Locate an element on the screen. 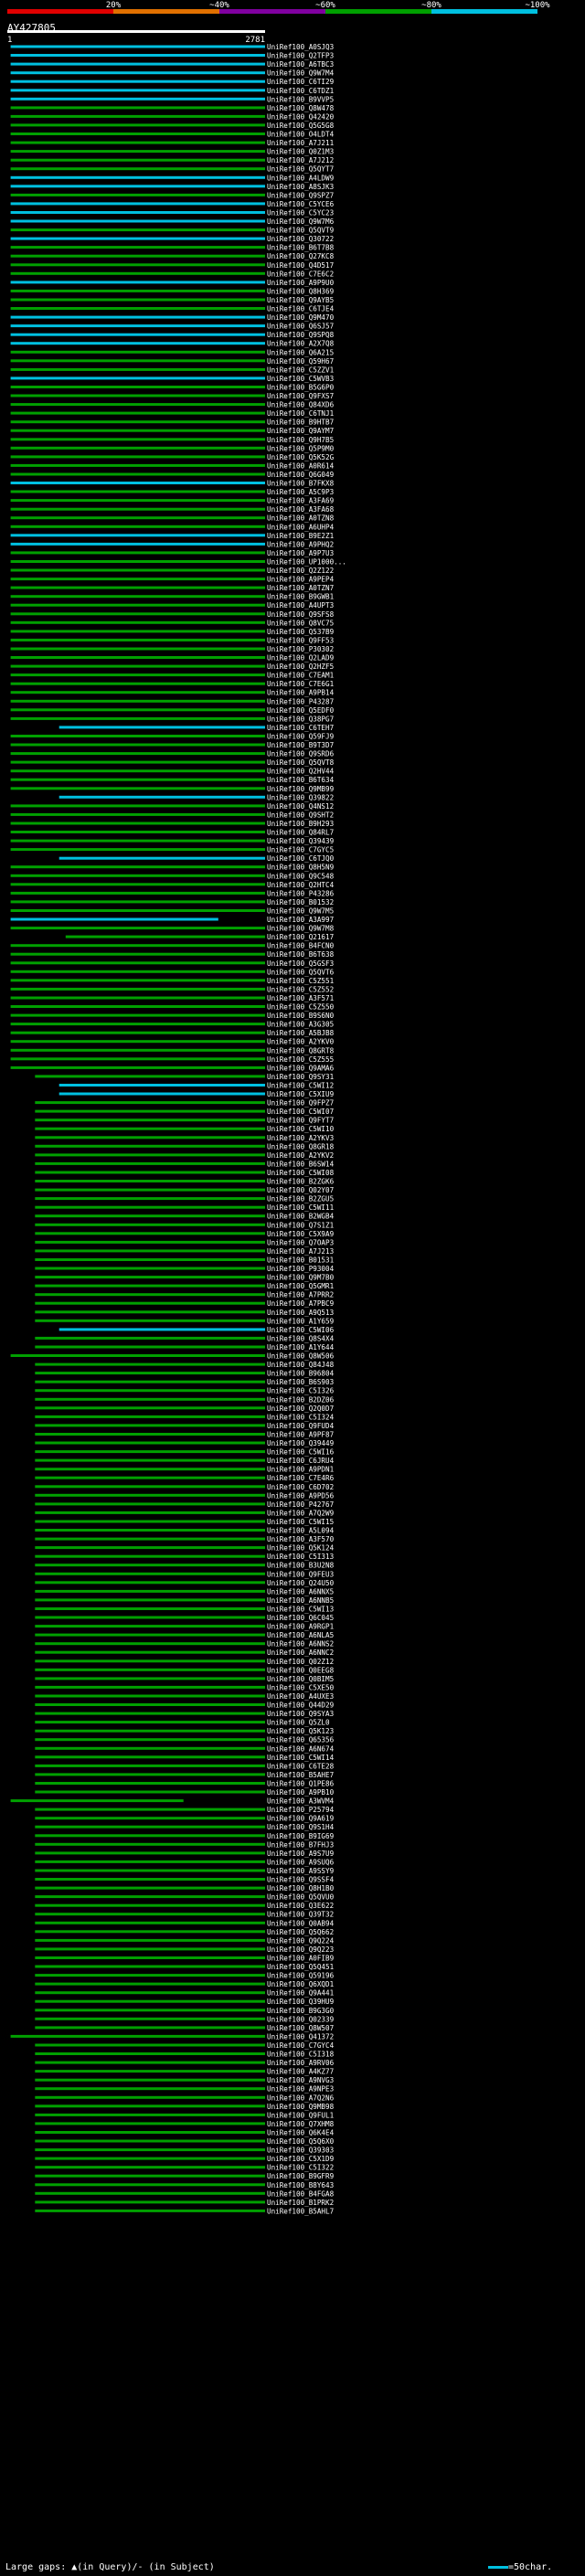 This screenshot has width=585, height=2576. hit-label: UniRef100_A9P7U3 is located at coordinates (300, 553).